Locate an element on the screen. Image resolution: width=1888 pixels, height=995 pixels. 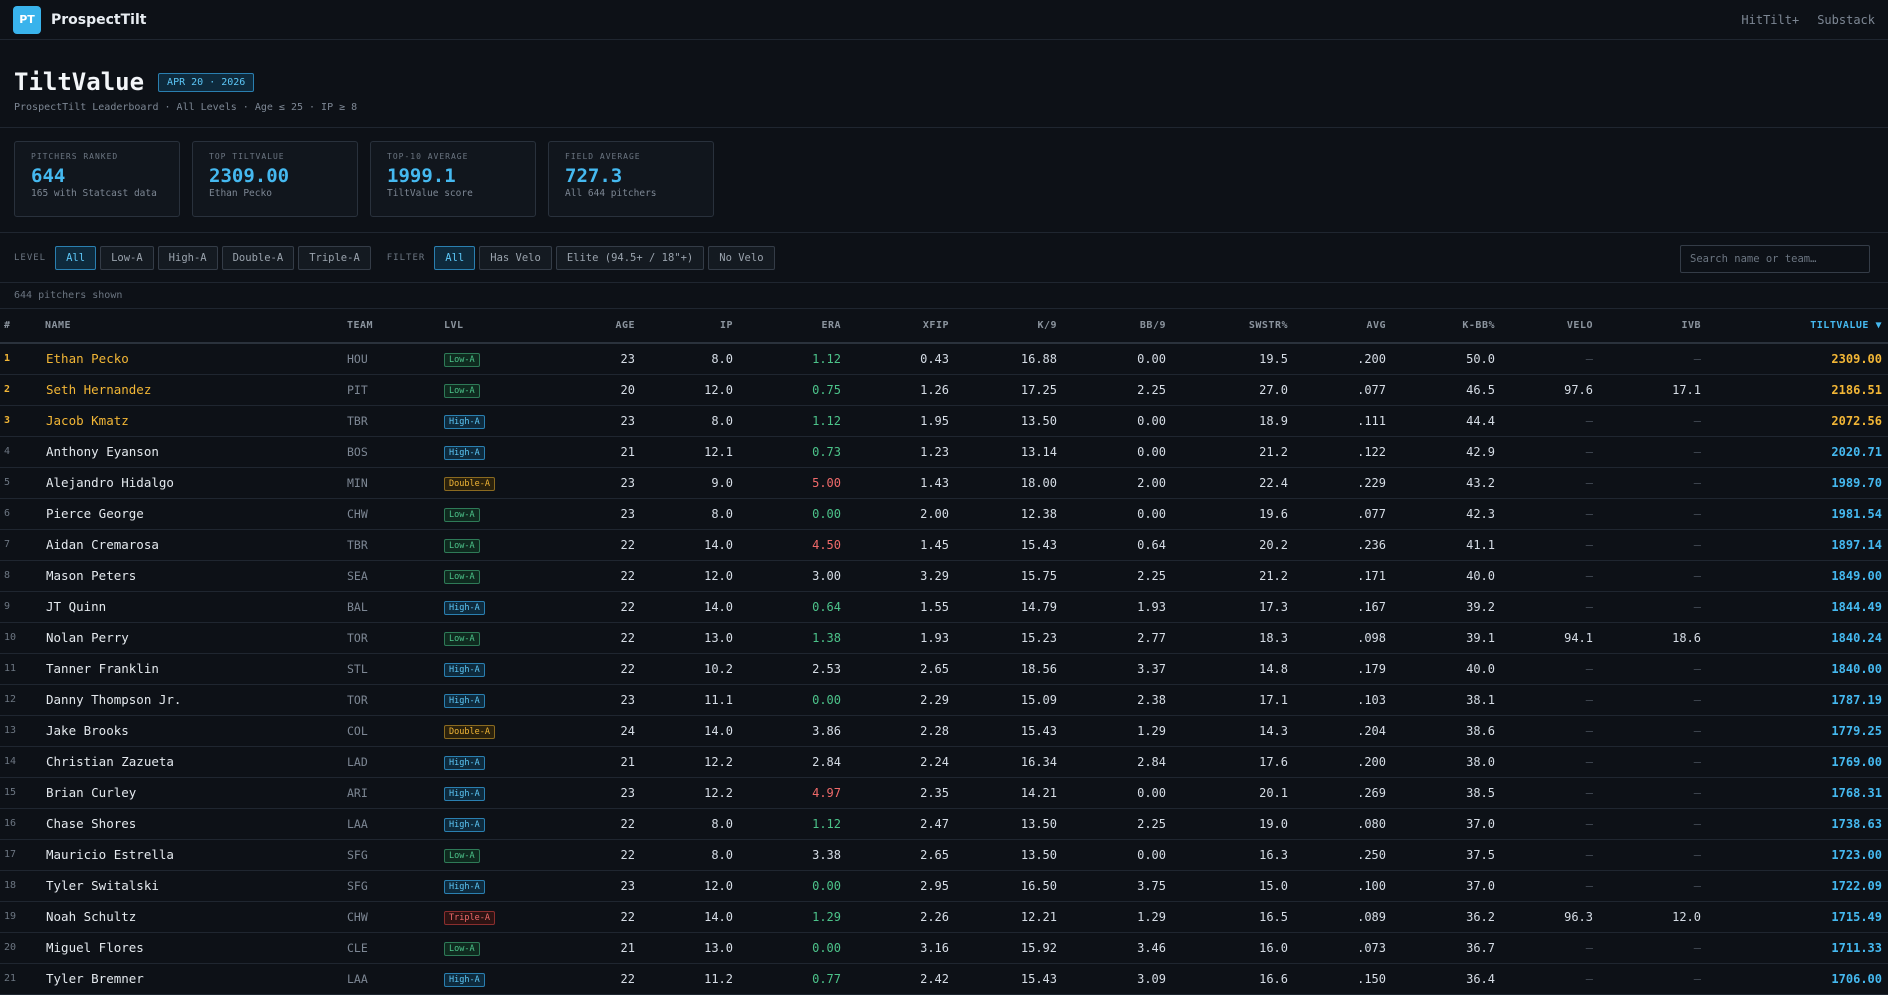
cell-kbb: 40.0 is located at coordinates (1440, 576).